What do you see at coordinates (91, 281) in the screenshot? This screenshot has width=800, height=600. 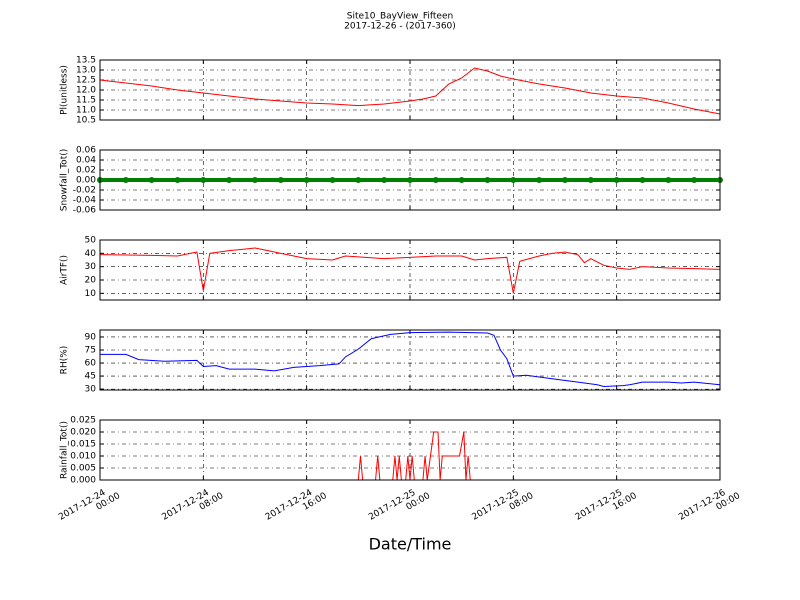 I see `y-tick-label: 20` at bounding box center [91, 281].